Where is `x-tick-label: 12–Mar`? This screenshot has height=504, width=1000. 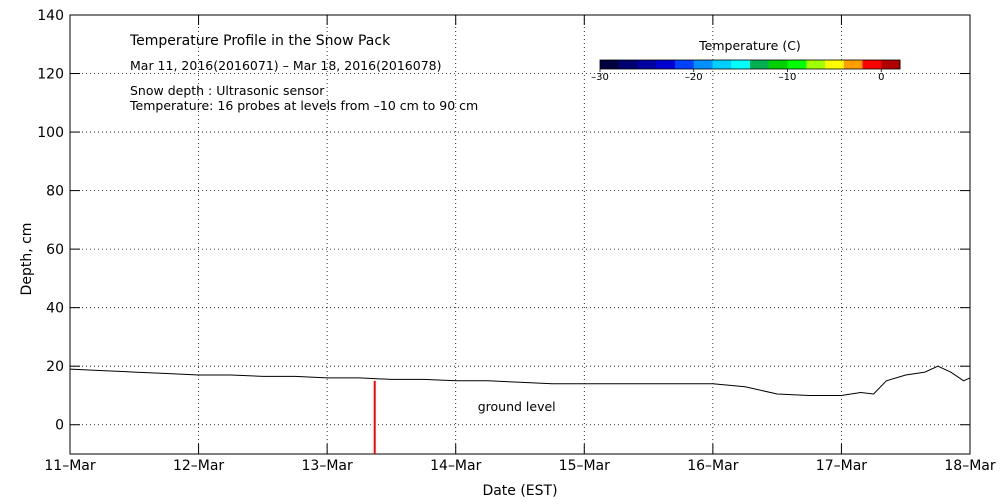
x-tick-label: 12–Mar is located at coordinates (198, 466).